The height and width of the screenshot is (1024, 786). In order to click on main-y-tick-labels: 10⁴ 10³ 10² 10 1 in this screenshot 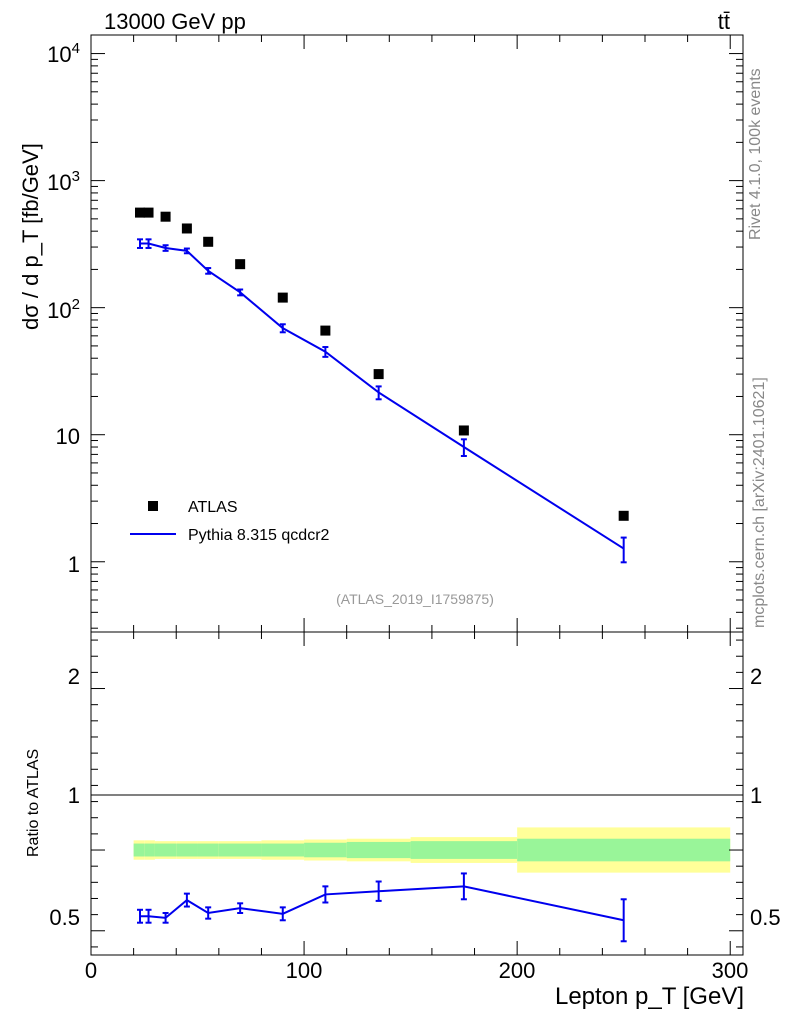, I will do `click(63, 308)`.